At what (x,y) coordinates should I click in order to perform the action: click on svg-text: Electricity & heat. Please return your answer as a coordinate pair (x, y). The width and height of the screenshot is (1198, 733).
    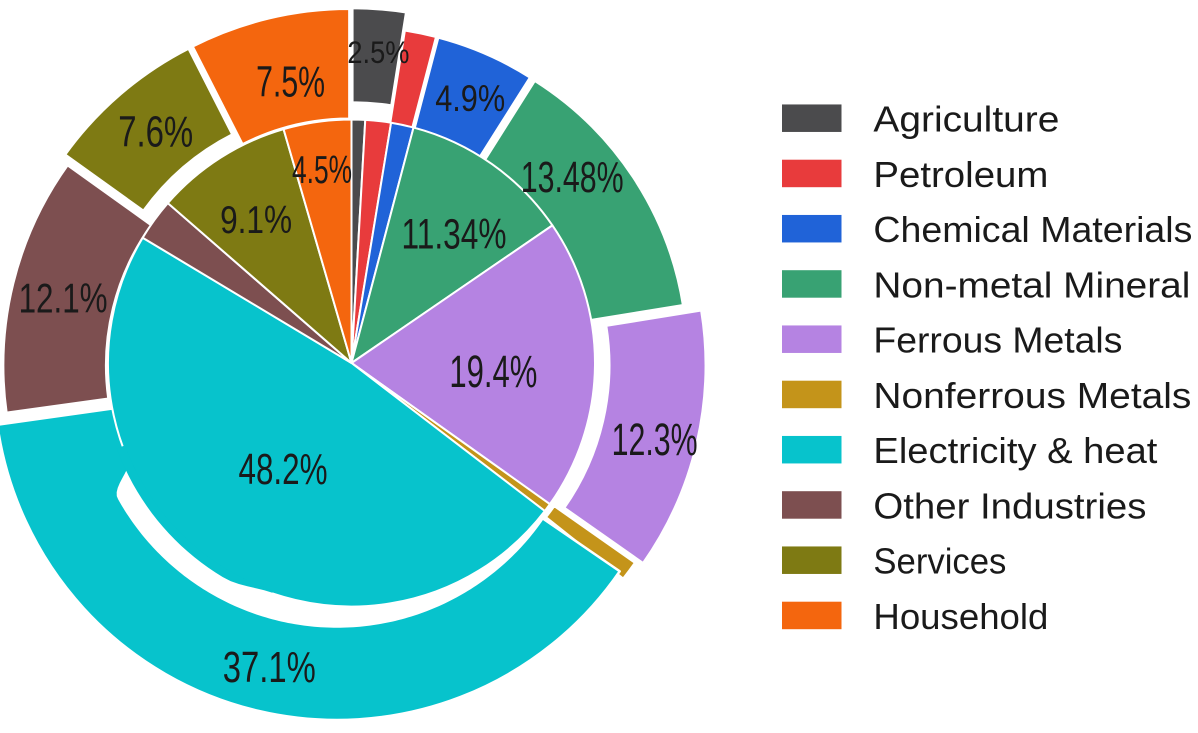
    Looking at the image, I should click on (1015, 450).